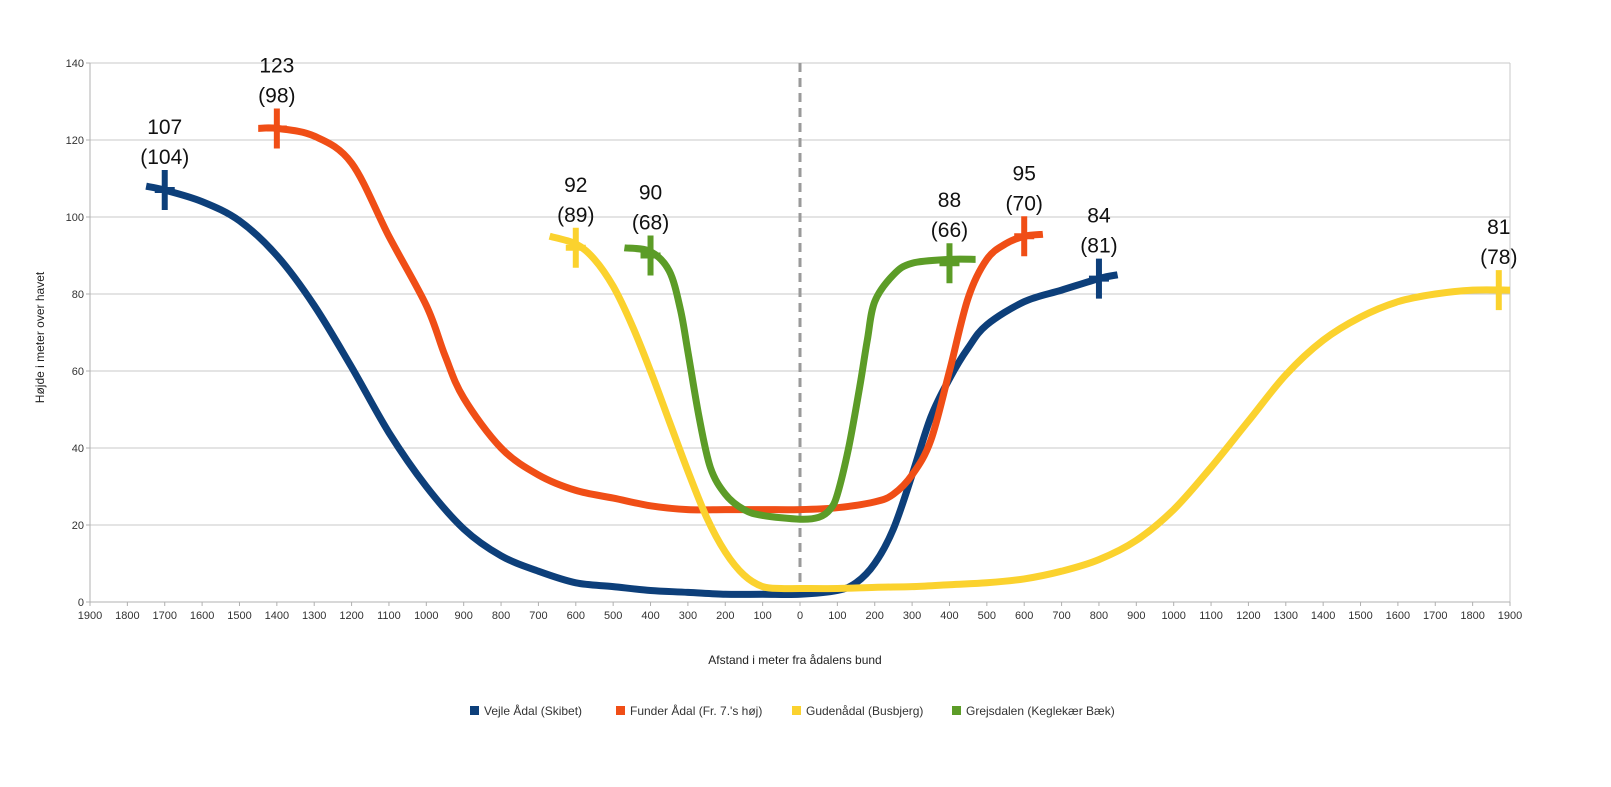 This screenshot has width=1611, height=787. I want to click on x-tick-label-13: 600, so click(576, 616).